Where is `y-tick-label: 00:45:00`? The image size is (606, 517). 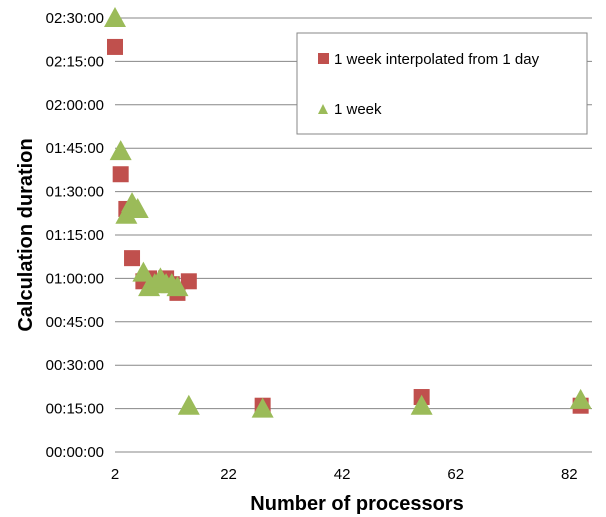 y-tick-label: 00:45:00 is located at coordinates (75, 322).